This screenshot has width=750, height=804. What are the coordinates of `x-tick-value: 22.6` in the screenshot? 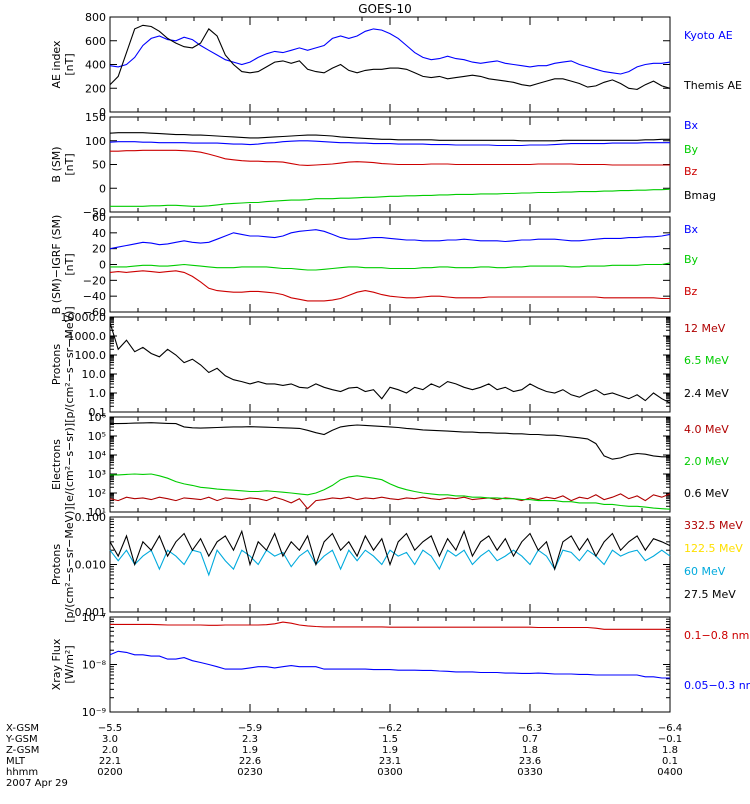 It's located at (250, 761).